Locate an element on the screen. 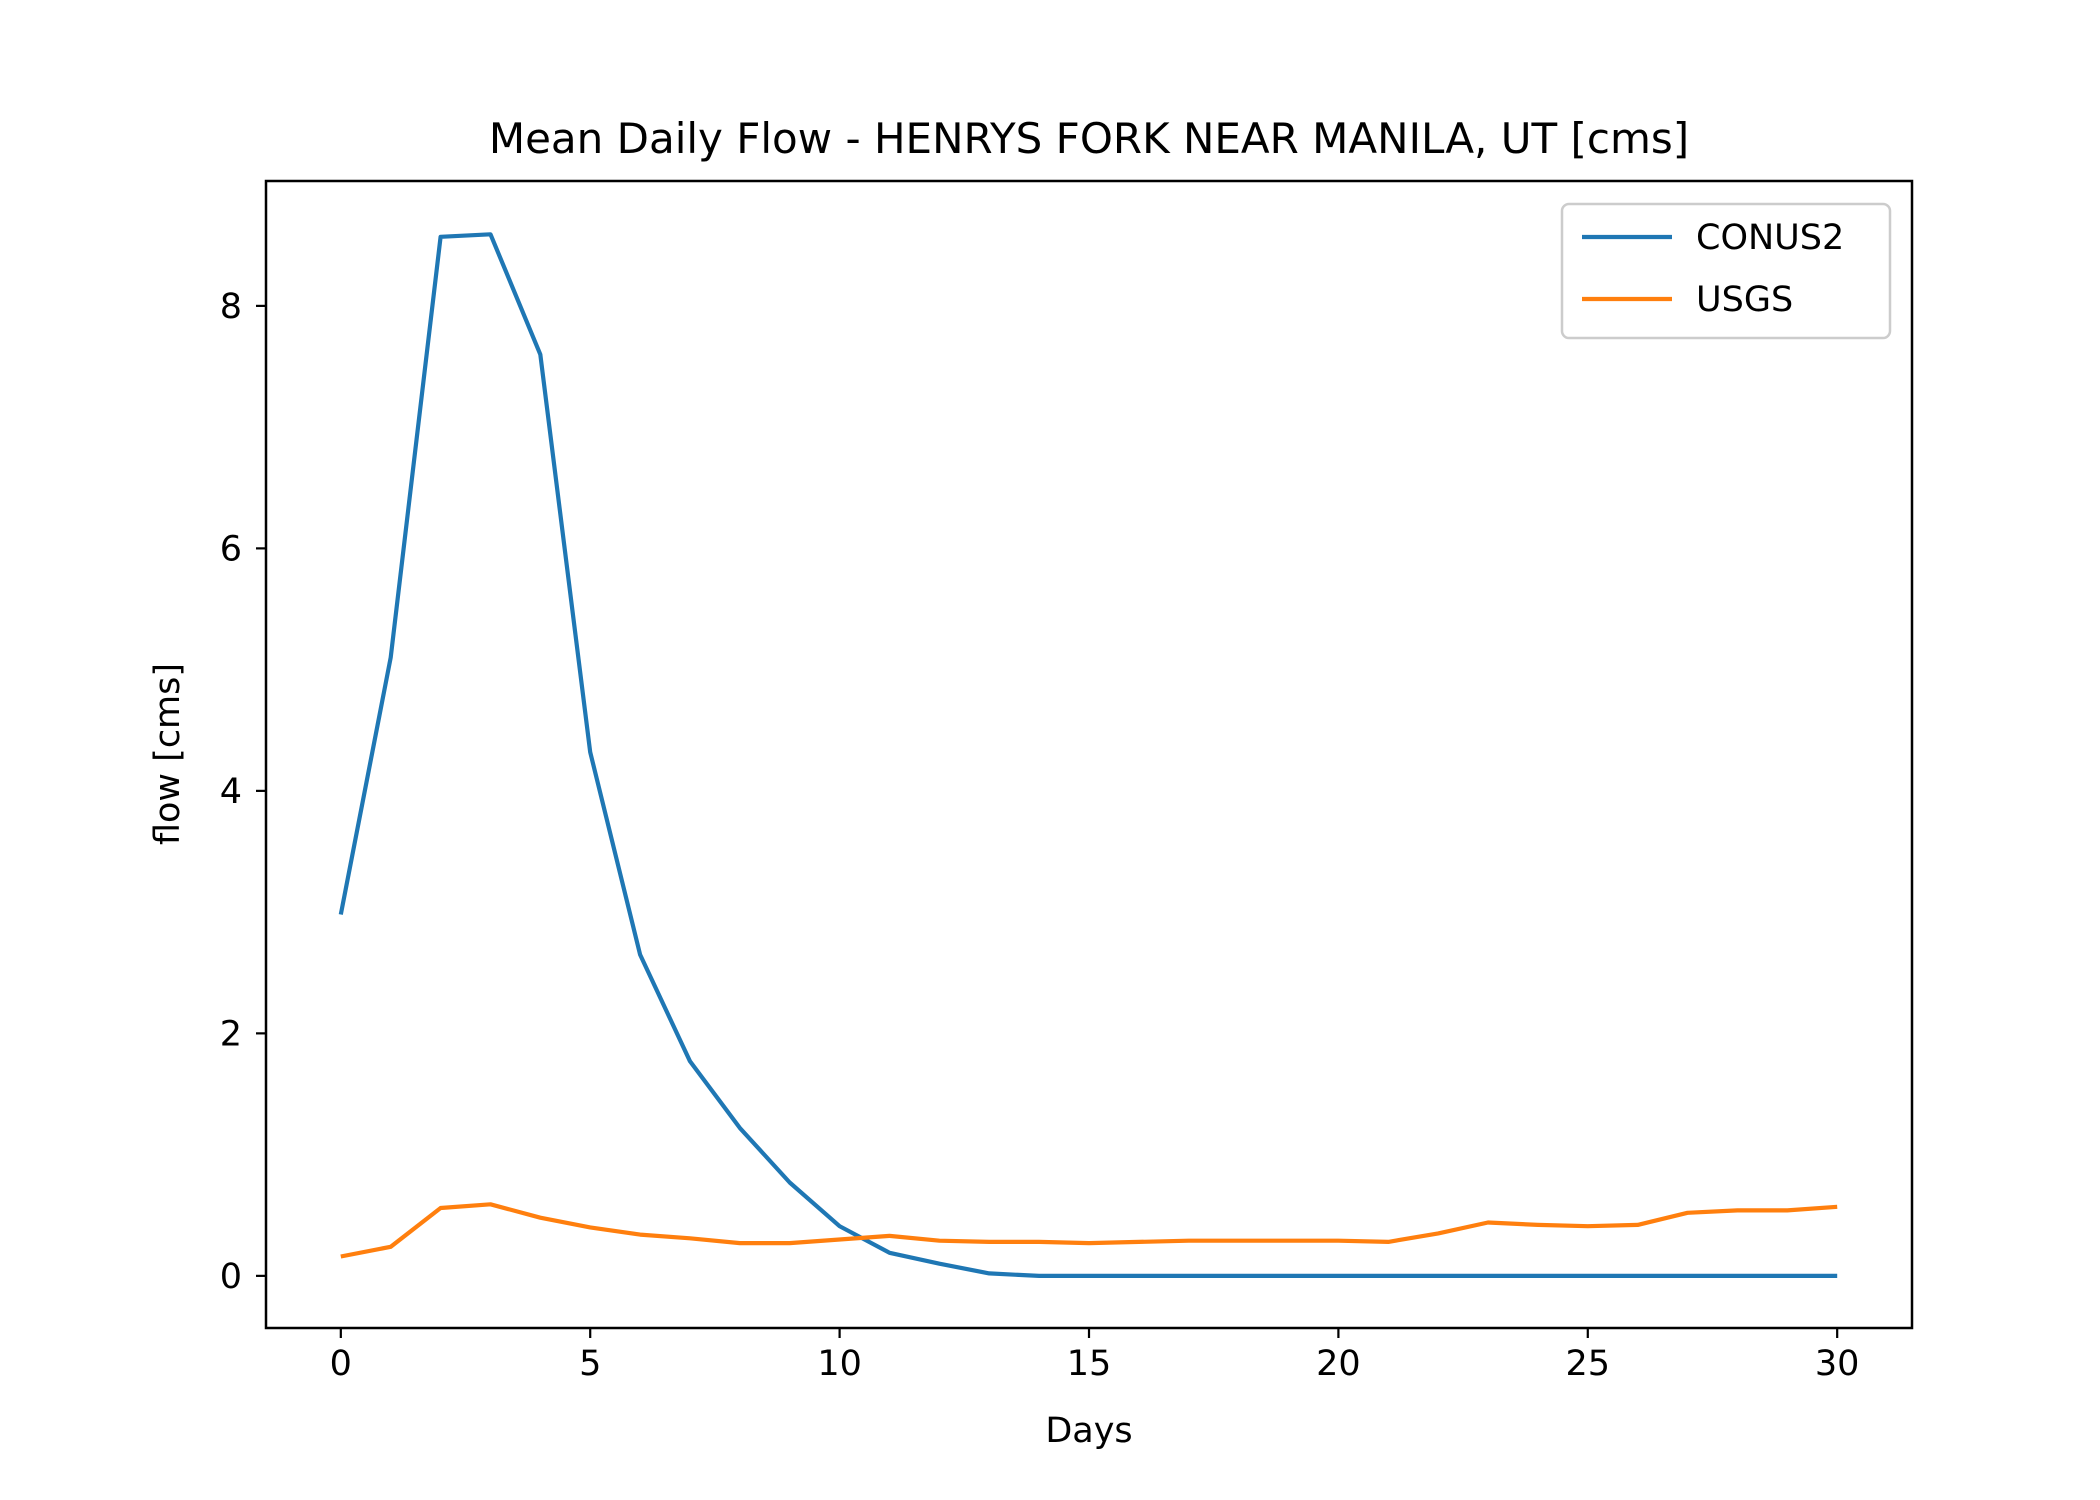 The image size is (2100, 1500). legend-label-usgs: USGS is located at coordinates (1744, 300).